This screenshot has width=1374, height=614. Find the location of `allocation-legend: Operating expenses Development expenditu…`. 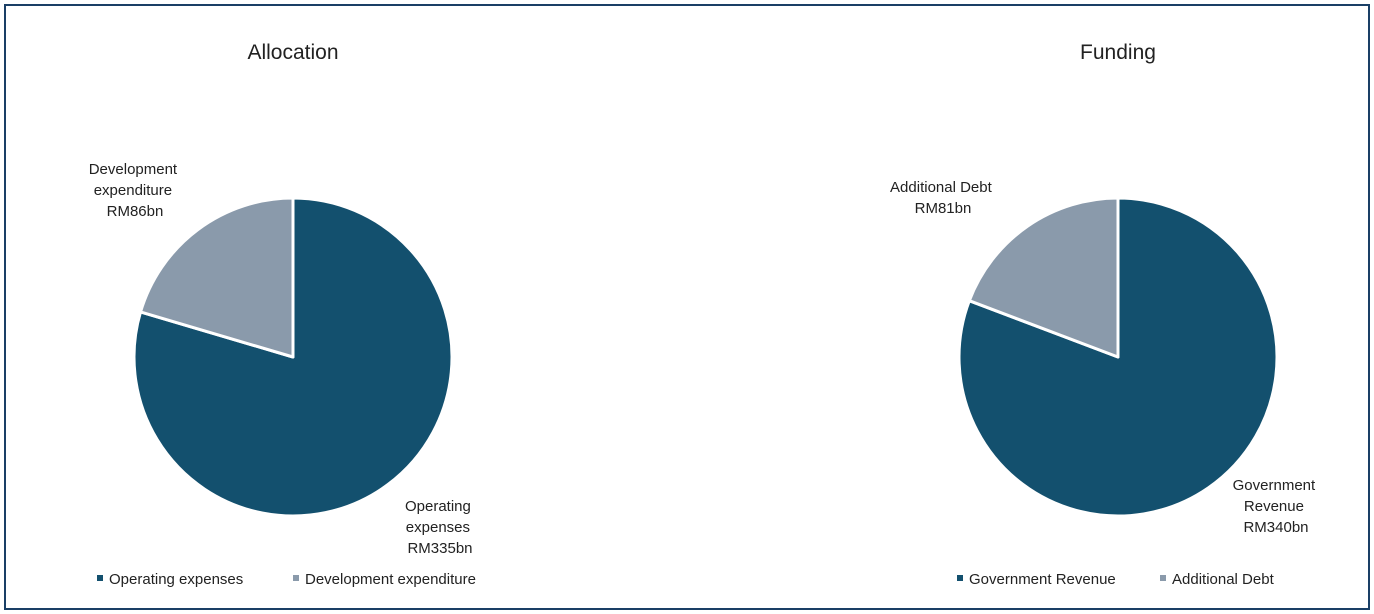

allocation-legend: Operating expenses Development expenditu… is located at coordinates (286, 579).